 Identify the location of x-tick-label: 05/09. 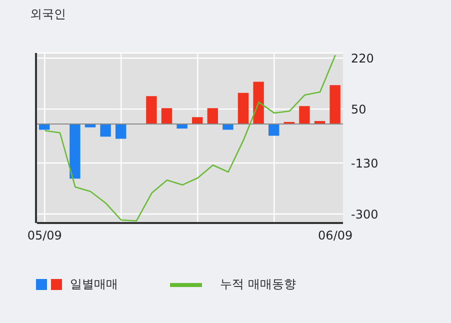
(44, 235).